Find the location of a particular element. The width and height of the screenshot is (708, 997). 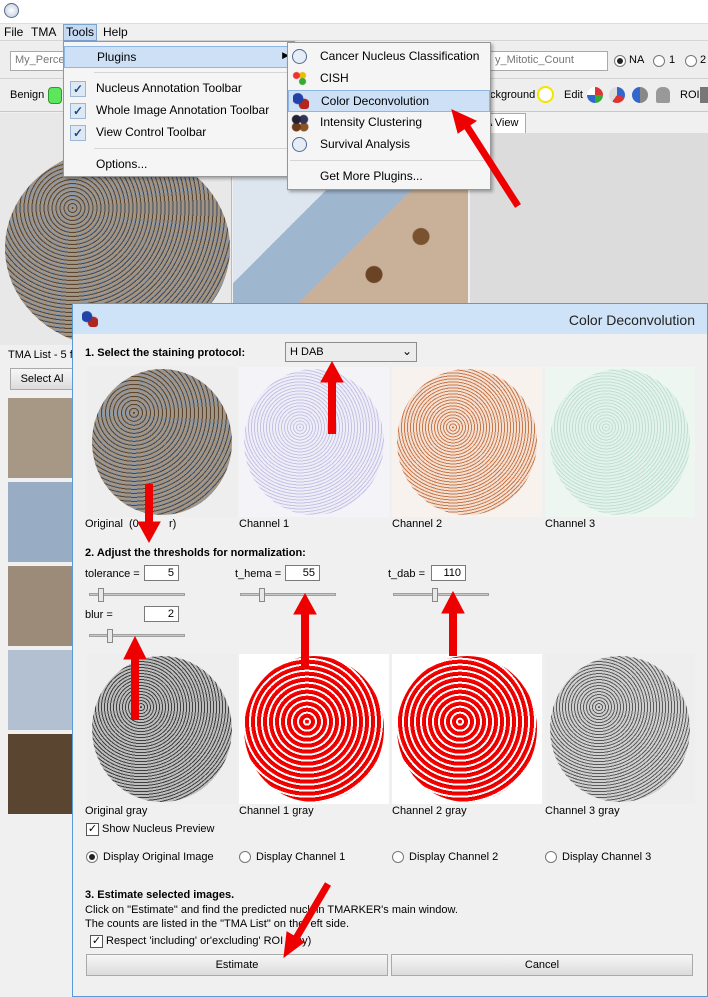

menu-tma: TMA is located at coordinates (44, 32).